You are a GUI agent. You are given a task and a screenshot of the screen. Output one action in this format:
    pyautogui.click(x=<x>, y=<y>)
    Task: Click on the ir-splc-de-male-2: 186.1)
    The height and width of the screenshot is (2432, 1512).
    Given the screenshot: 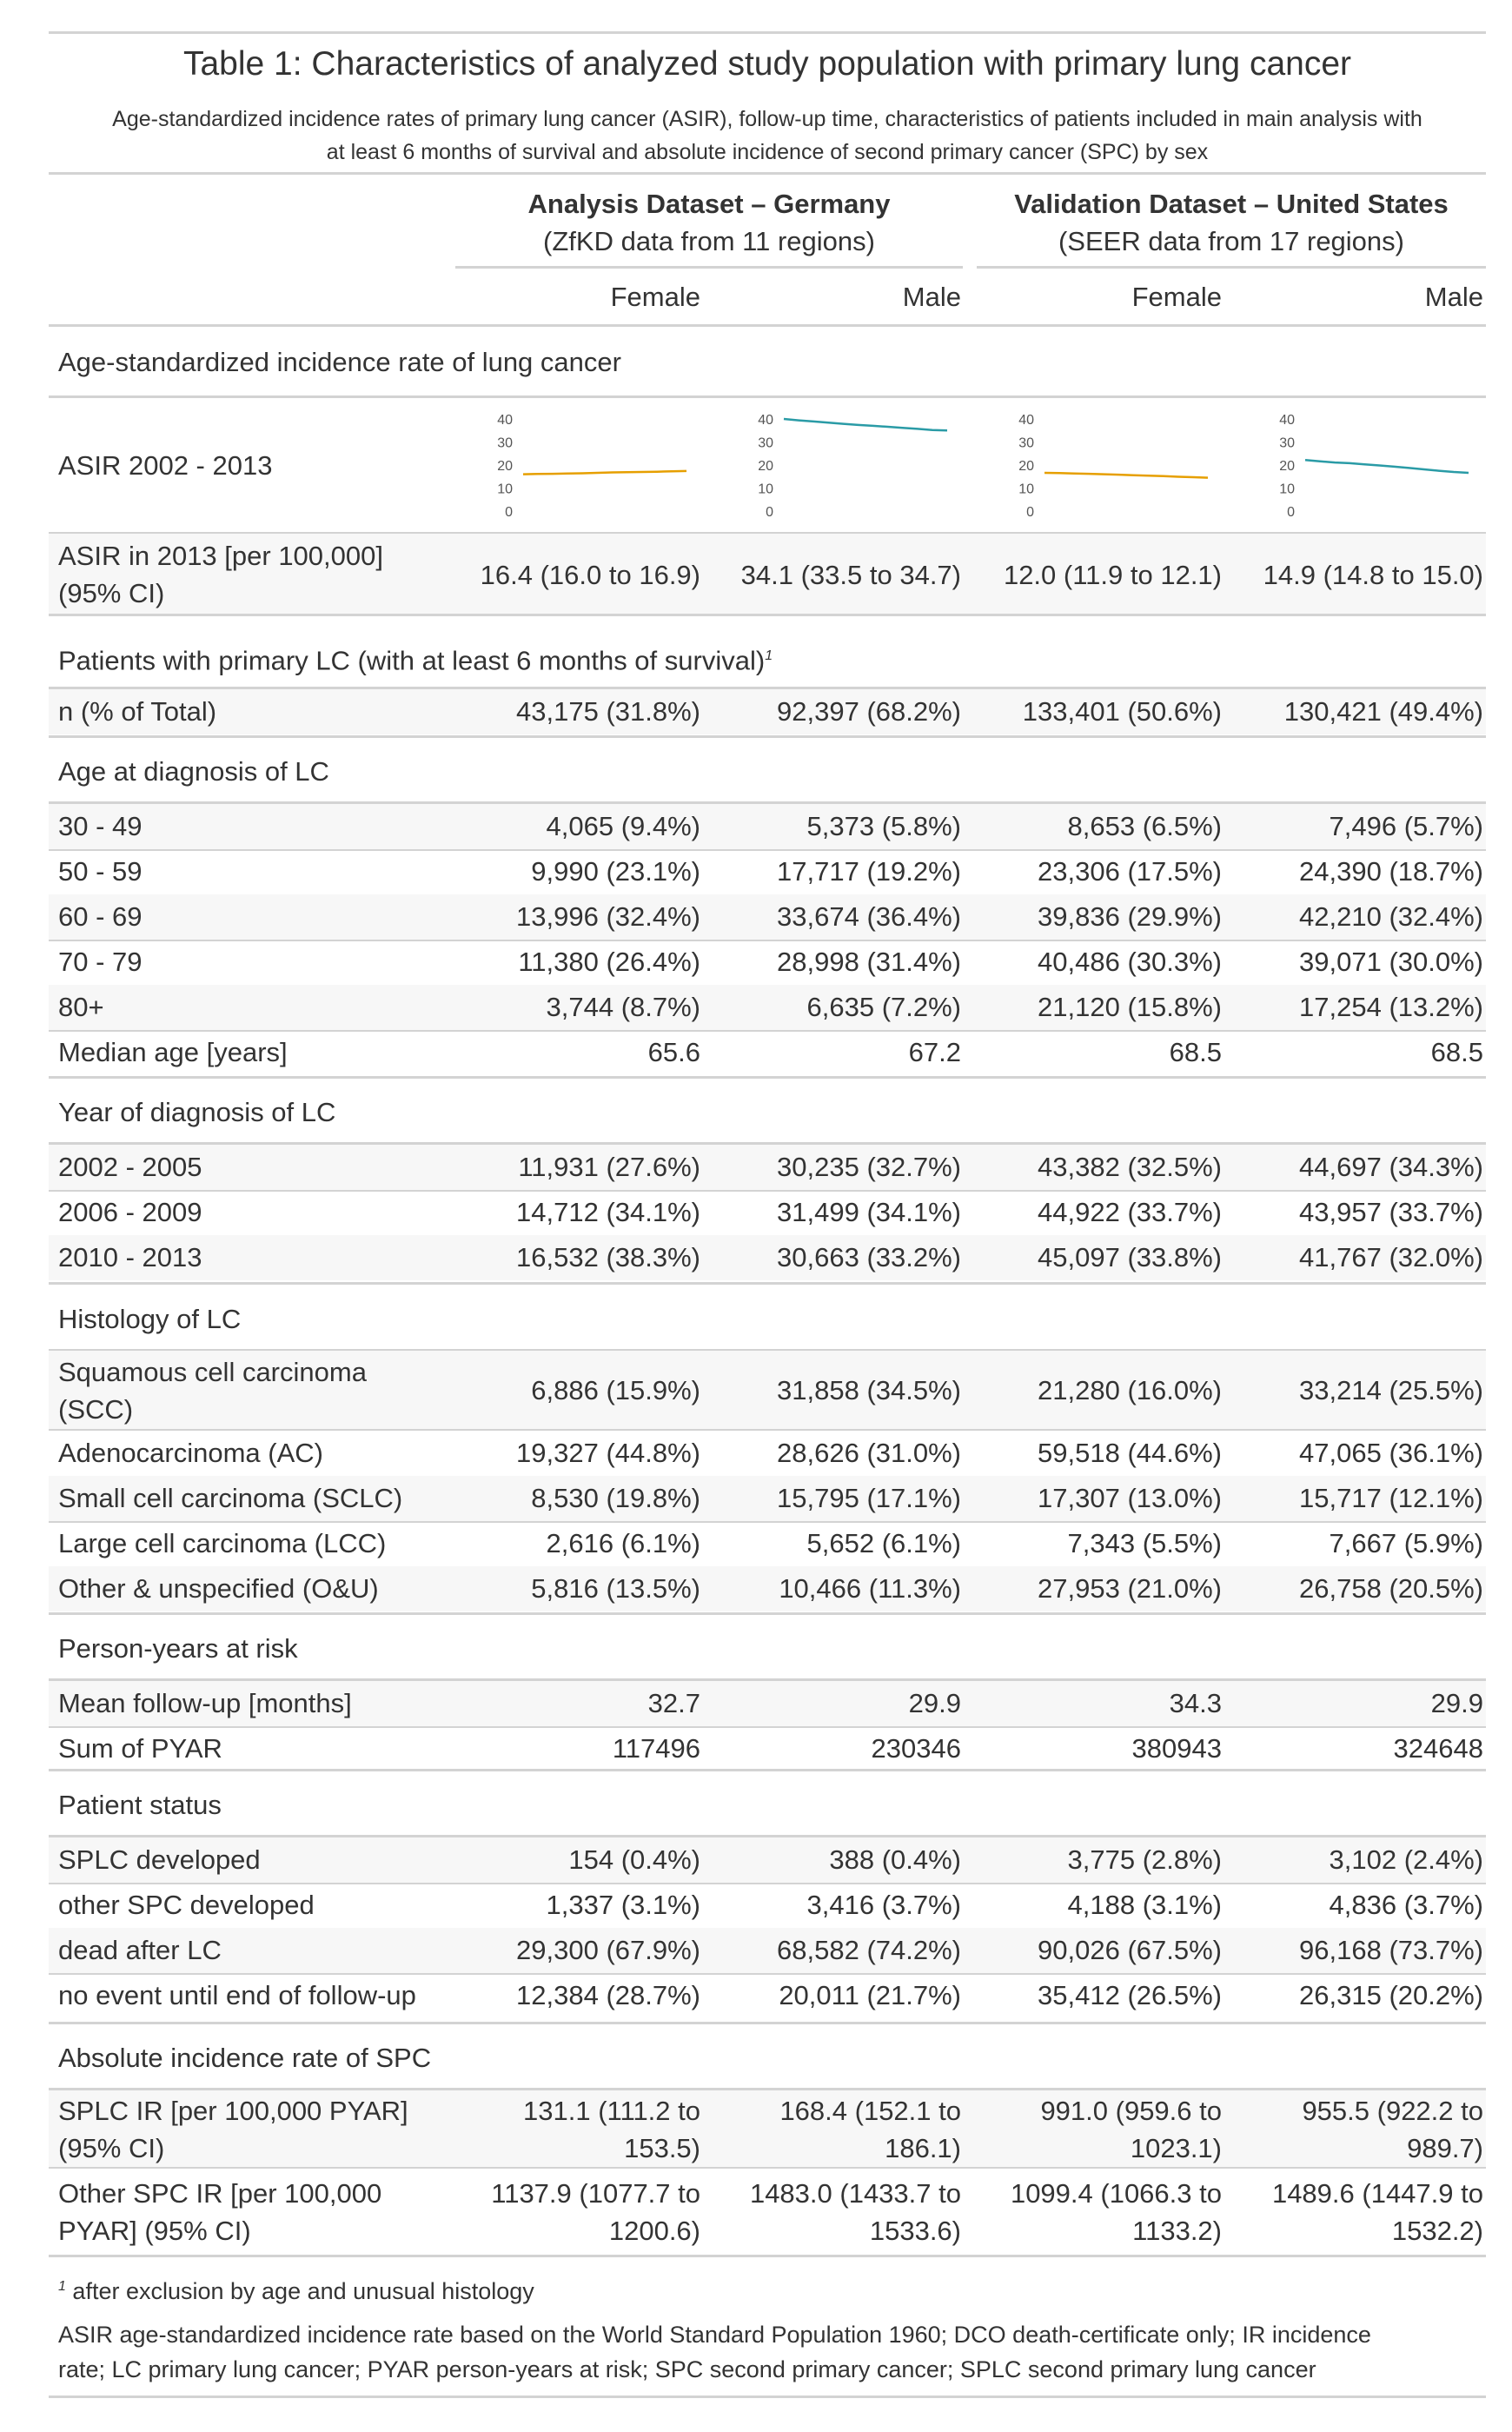 What is the action you would take?
    pyautogui.click(x=923, y=2148)
    